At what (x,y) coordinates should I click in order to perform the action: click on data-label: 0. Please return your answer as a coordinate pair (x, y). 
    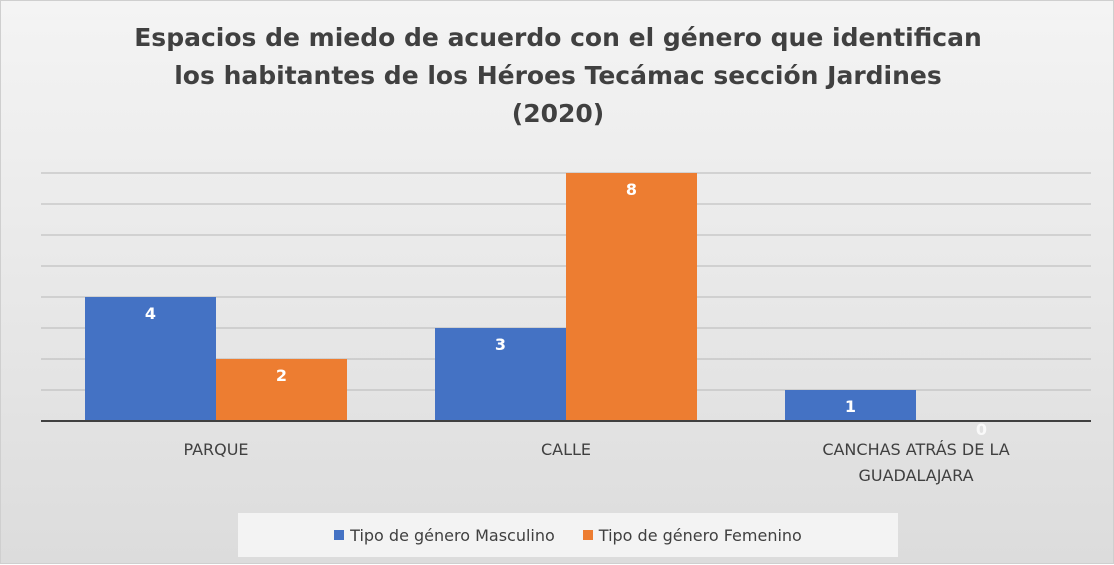
    Looking at the image, I should click on (981, 429).